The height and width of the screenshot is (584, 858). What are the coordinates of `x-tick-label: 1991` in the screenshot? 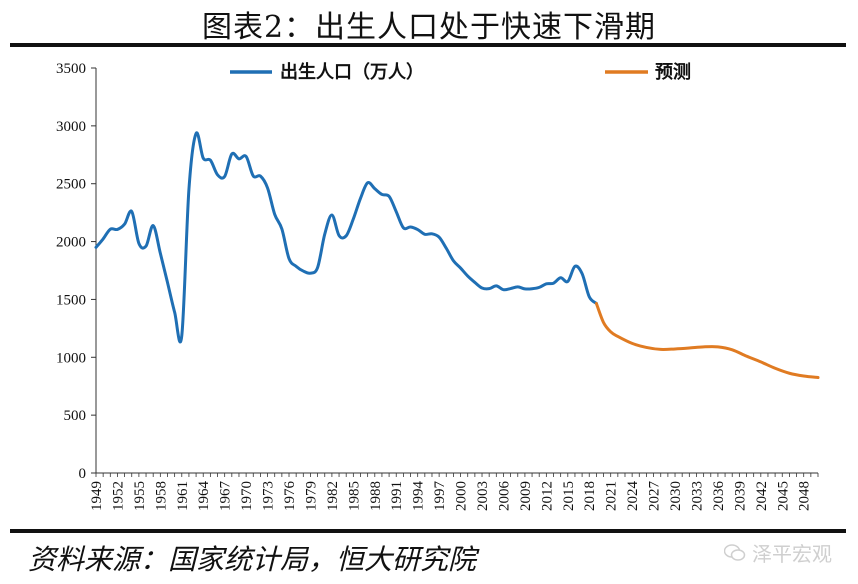 It's located at (397, 496).